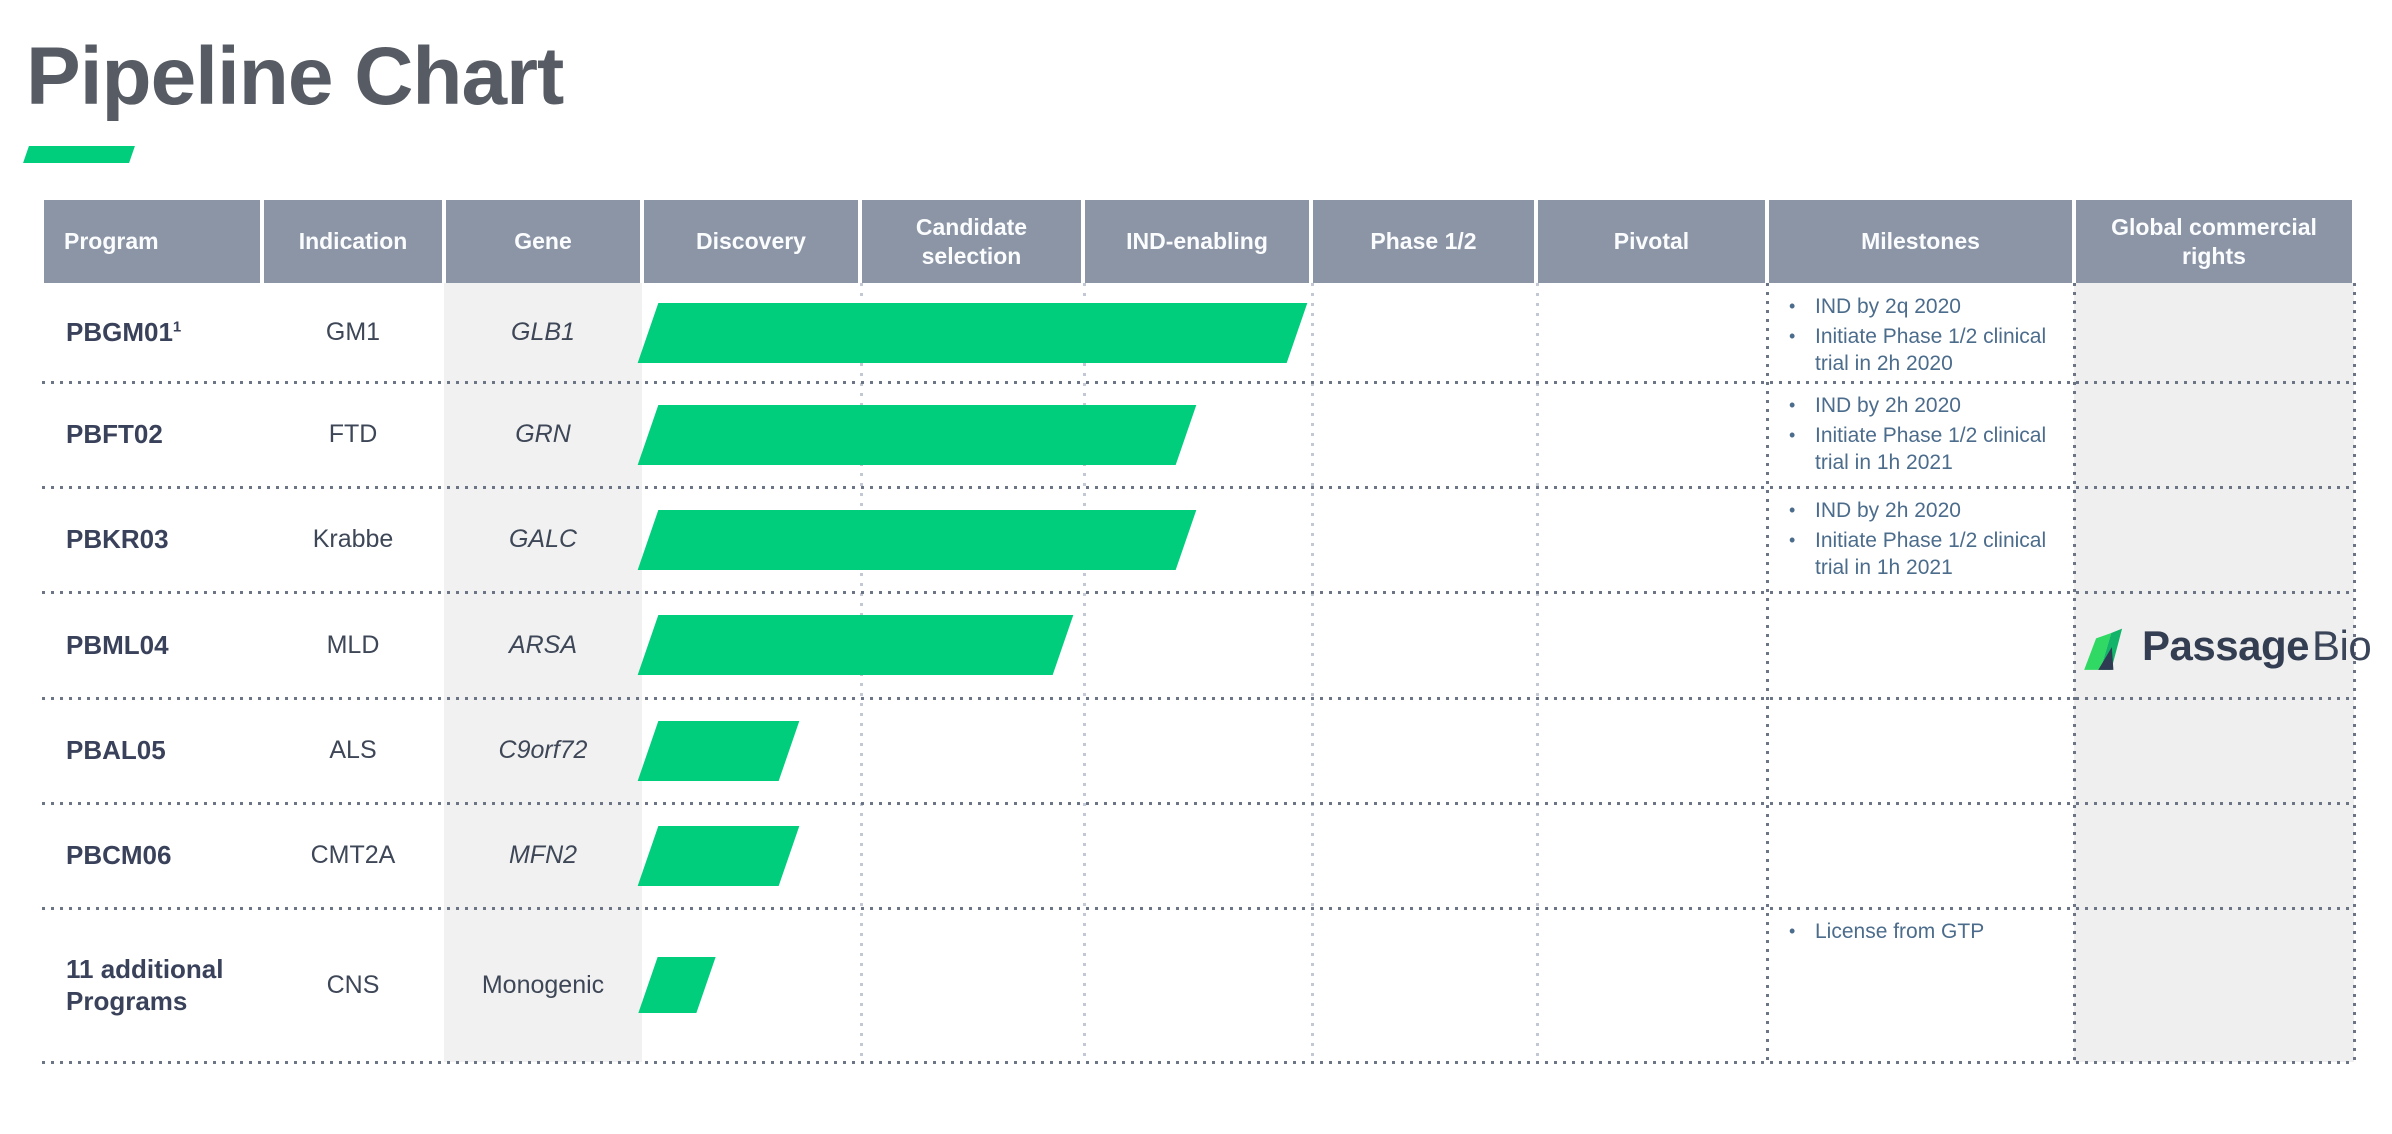  I want to click on program-cell: PBKR03, so click(152, 539).